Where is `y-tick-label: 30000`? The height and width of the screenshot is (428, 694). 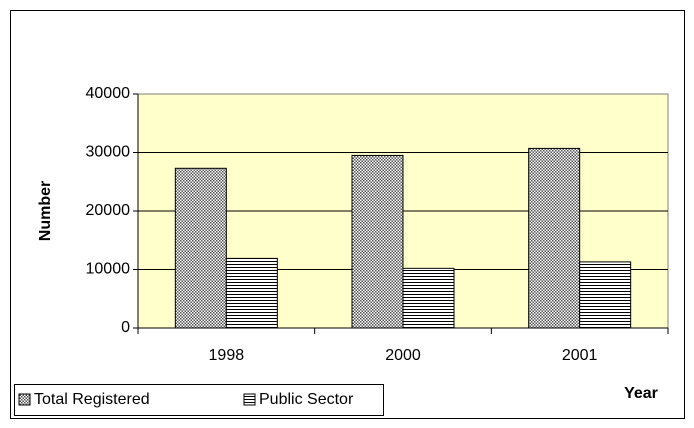 y-tick-label: 30000 is located at coordinates (108, 152).